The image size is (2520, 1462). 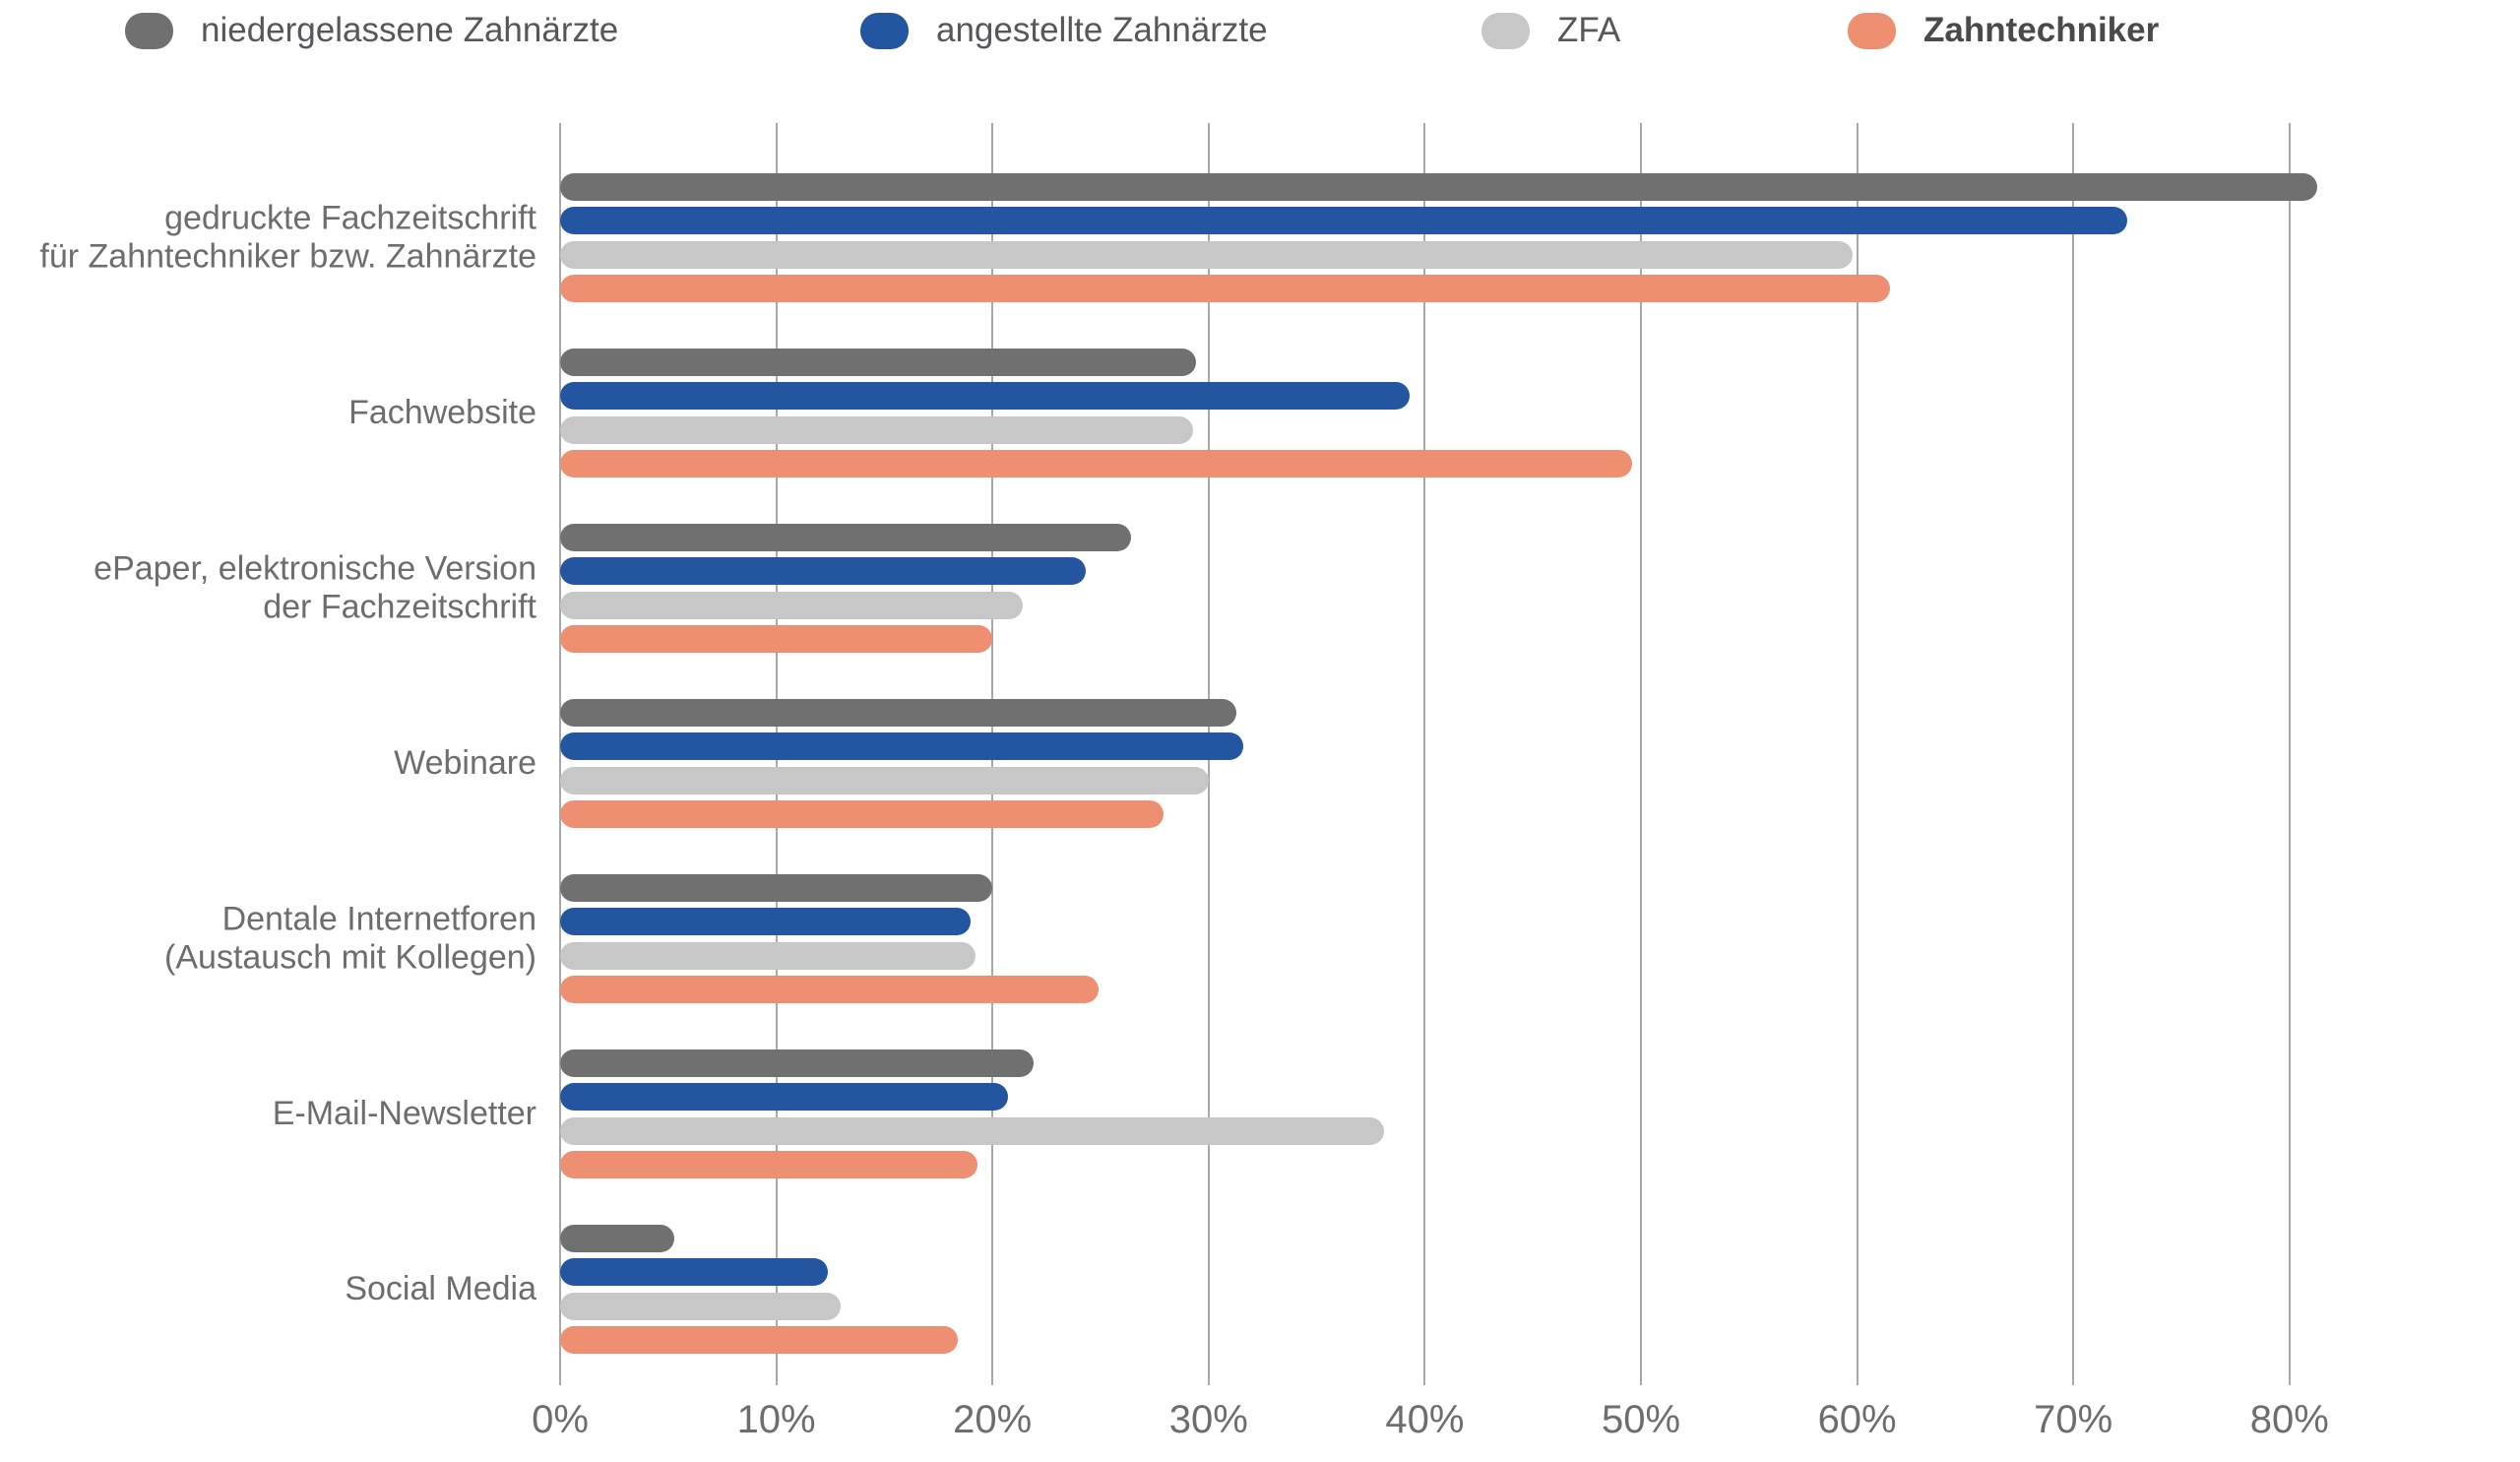 I want to click on gridline-70pct, so click(x=2073, y=754).